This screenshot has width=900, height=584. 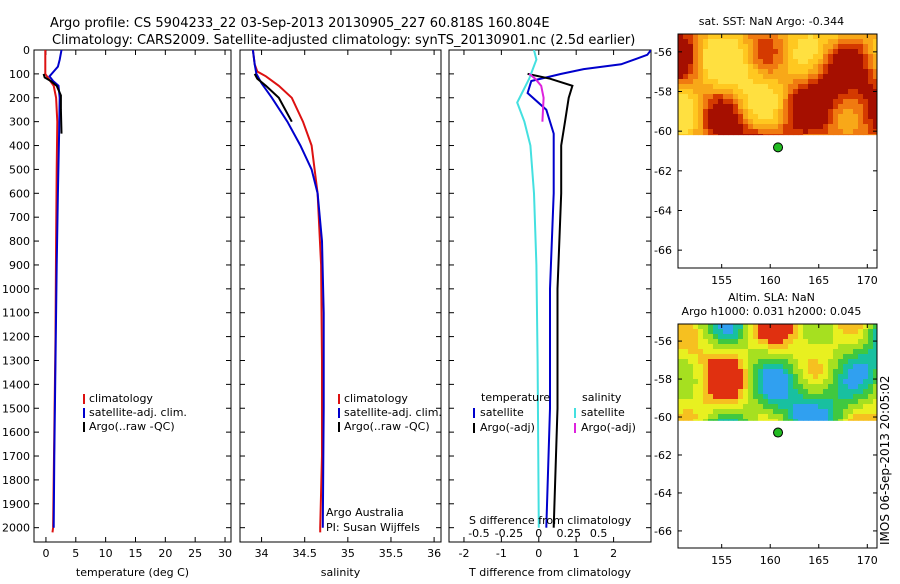 I want to click on lat-tick-label: -62, so click(x=663, y=171).